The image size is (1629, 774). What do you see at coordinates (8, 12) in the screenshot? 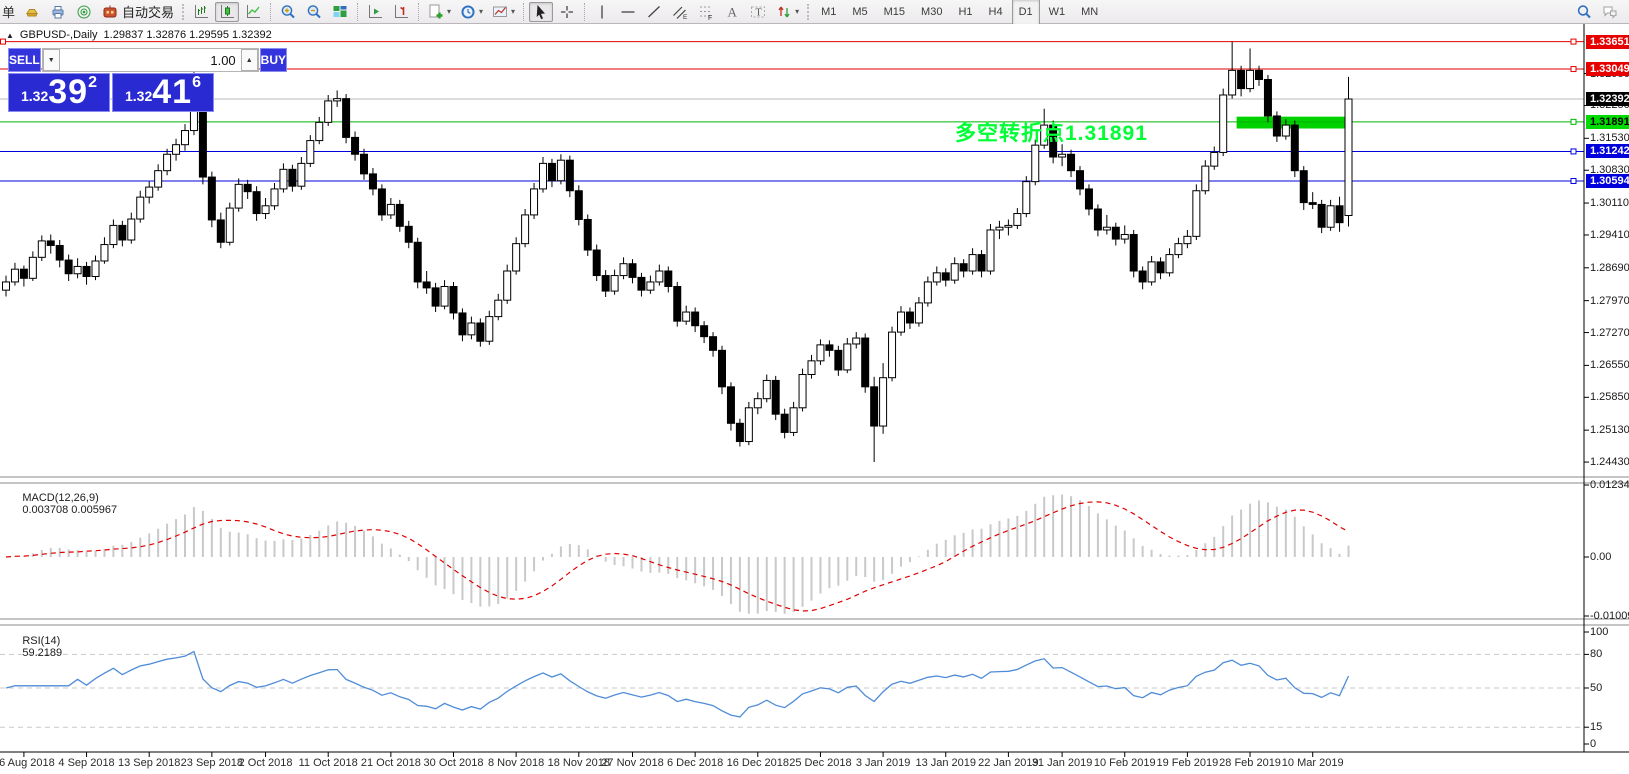
I see `new-order-button: 单` at bounding box center [8, 12].